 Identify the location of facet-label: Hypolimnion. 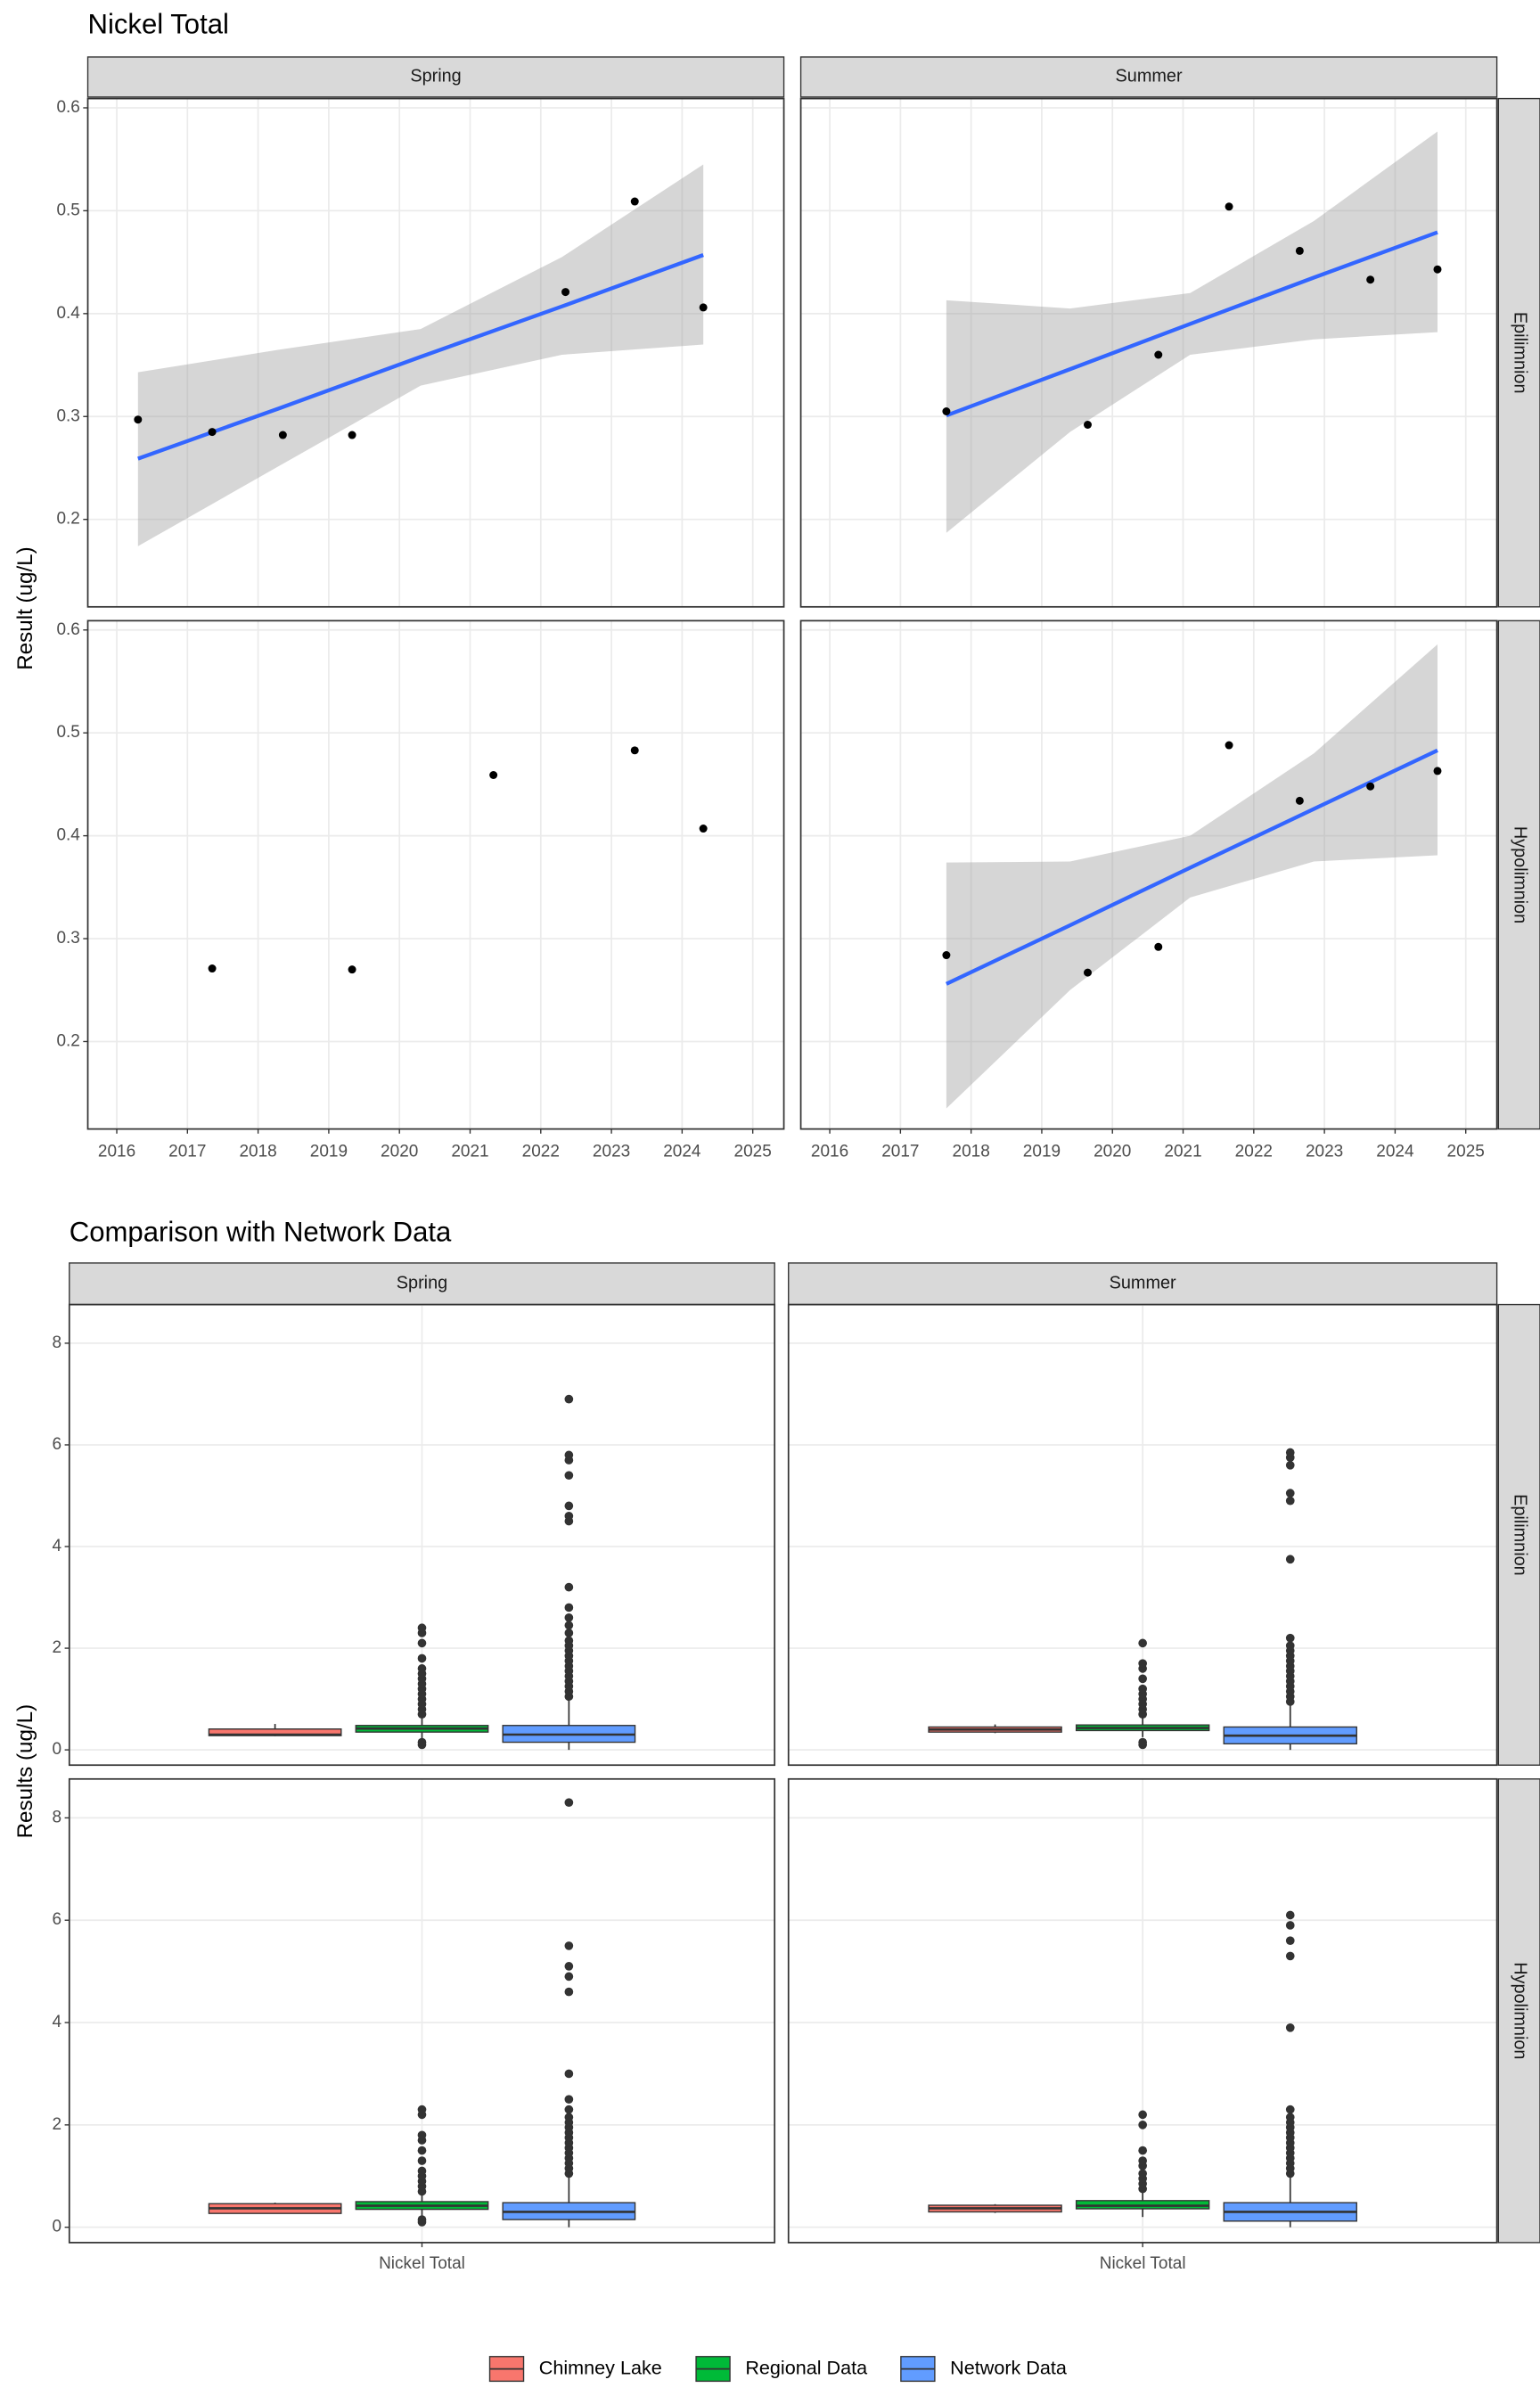
(1519, 2011).